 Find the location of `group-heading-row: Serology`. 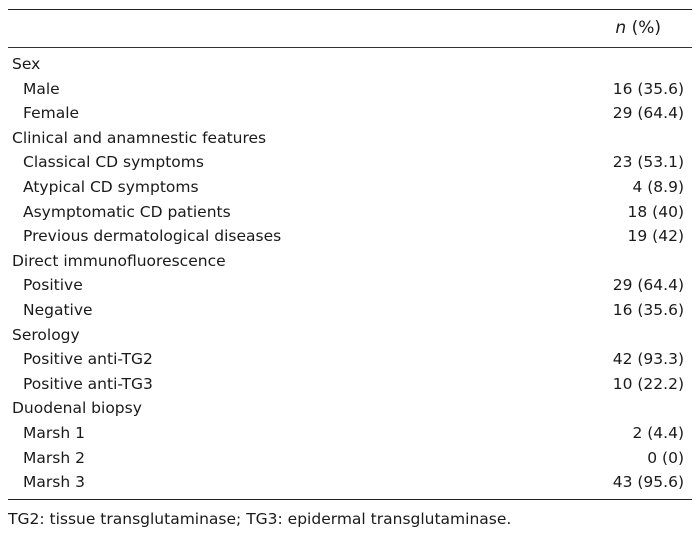

group-heading-row: Serology is located at coordinates (350, 335).